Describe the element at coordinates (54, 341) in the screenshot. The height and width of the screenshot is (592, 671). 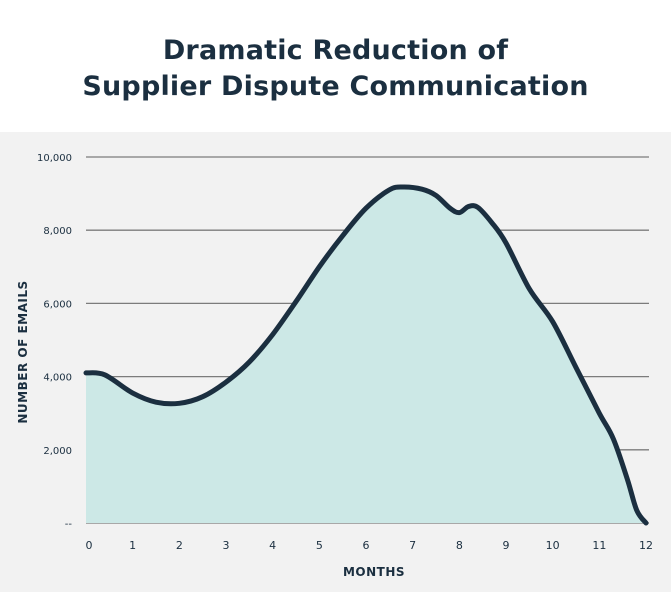
I see `y-axis-ticks: -- 2,000 4,000 6,000 8,000 10,000` at that location.